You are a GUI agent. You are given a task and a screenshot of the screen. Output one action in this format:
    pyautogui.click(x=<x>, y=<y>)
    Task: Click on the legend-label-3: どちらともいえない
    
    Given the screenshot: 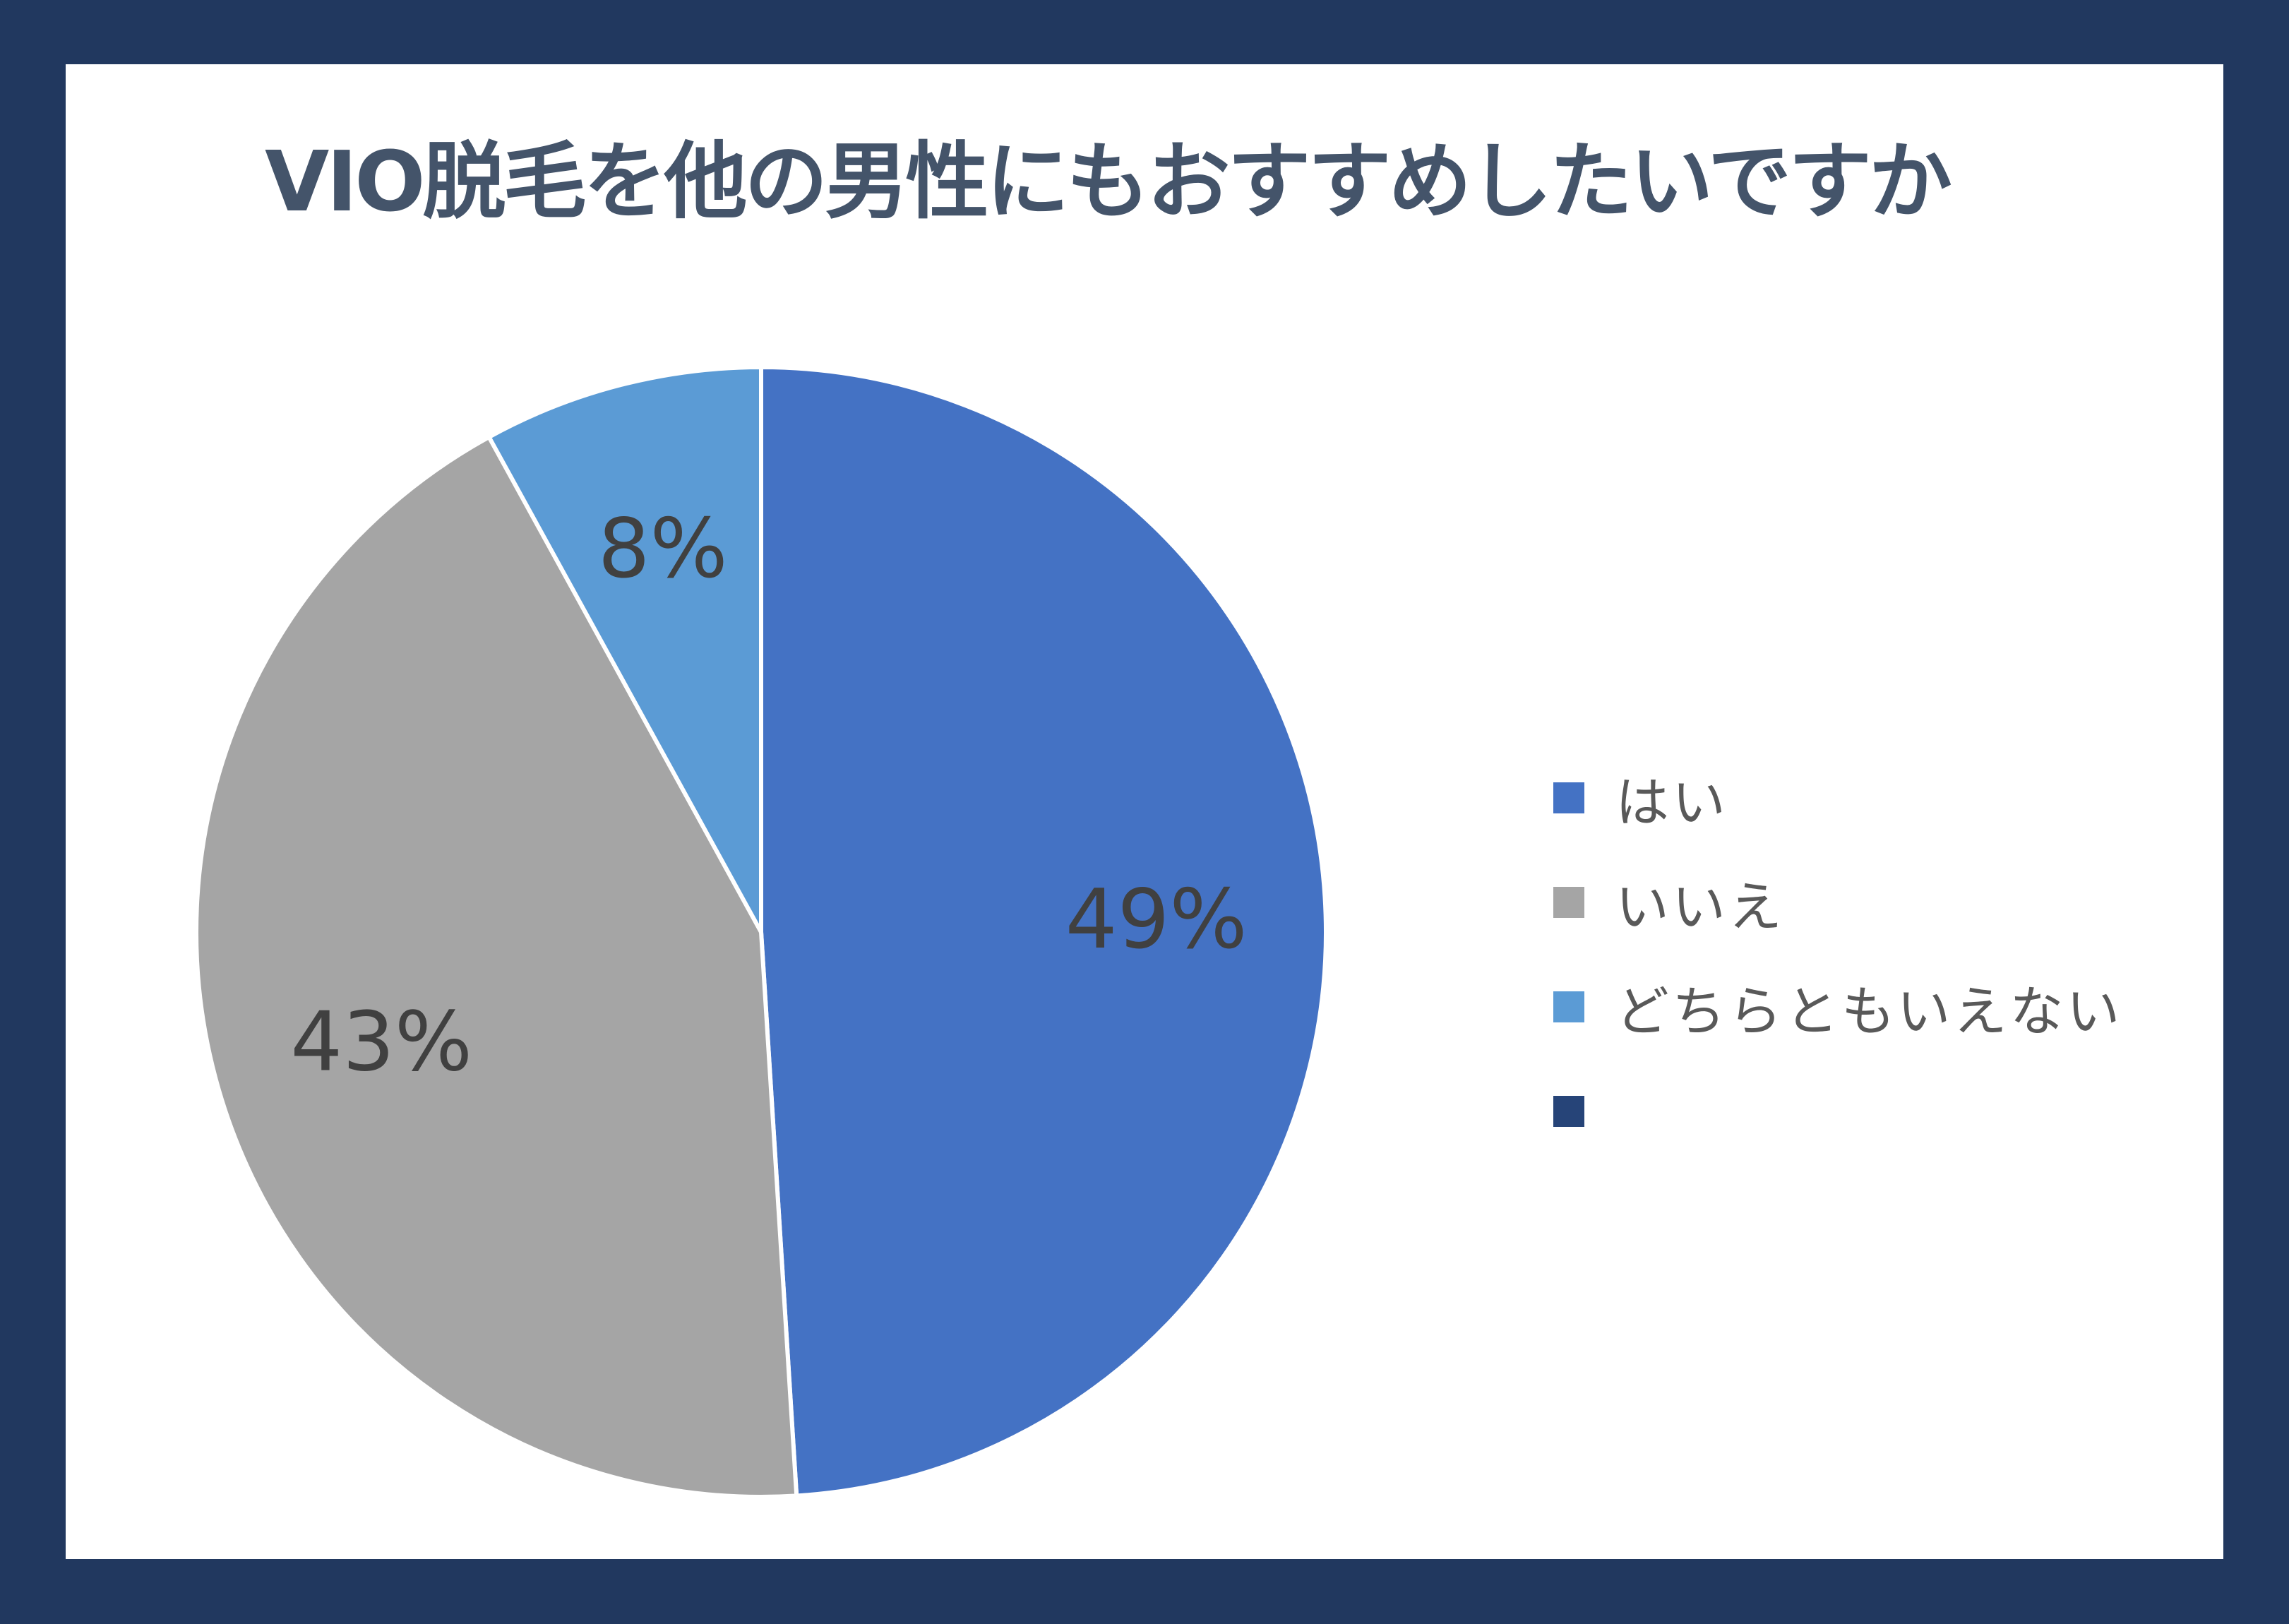 What is the action you would take?
    pyautogui.click(x=1869, y=1011)
    